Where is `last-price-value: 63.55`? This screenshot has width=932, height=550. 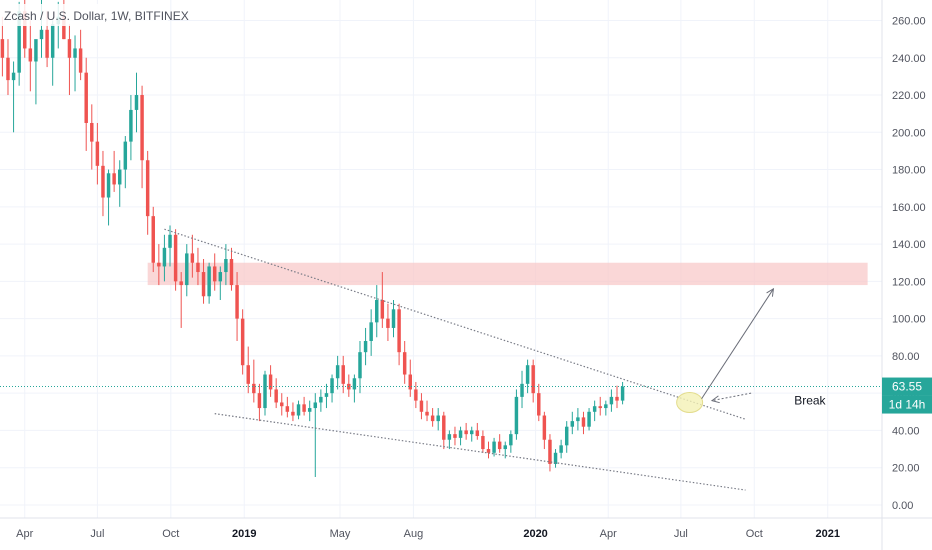 last-price-value: 63.55 is located at coordinates (907, 387).